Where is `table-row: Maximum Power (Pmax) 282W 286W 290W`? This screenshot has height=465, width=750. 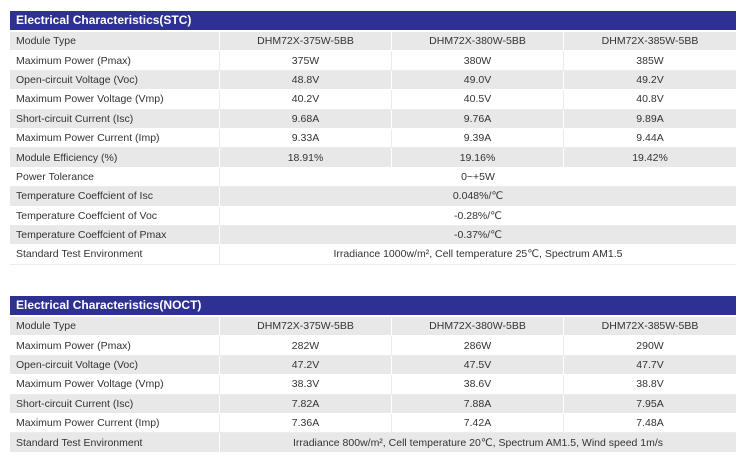
table-row: Maximum Power (Pmax) 282W 286W 290W is located at coordinates (373, 346).